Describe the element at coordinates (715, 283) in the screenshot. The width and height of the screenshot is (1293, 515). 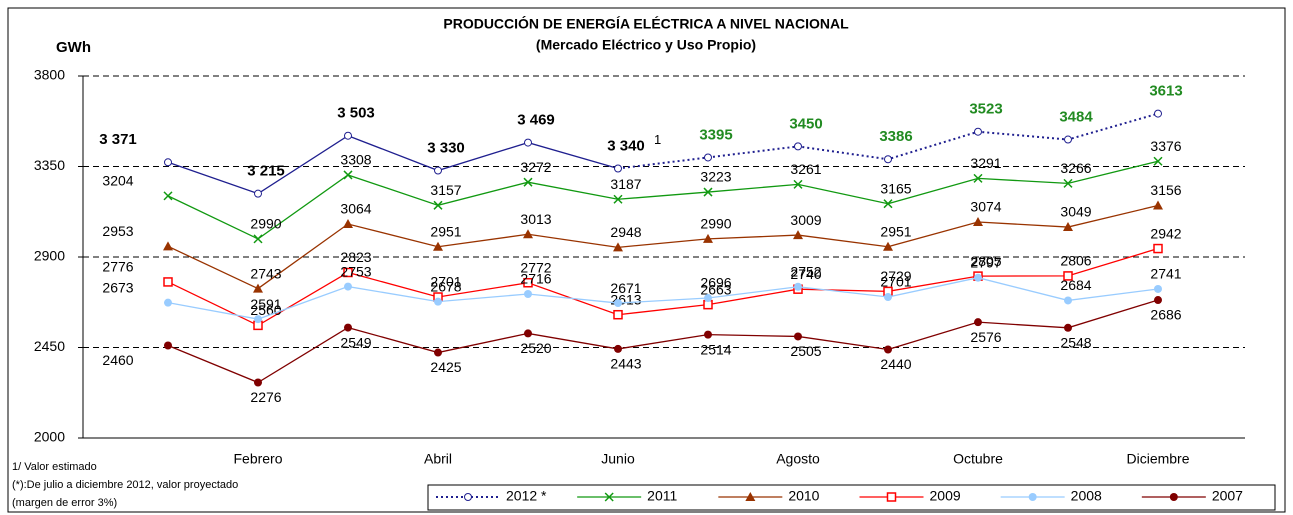
I see `data-label: 2696` at that location.